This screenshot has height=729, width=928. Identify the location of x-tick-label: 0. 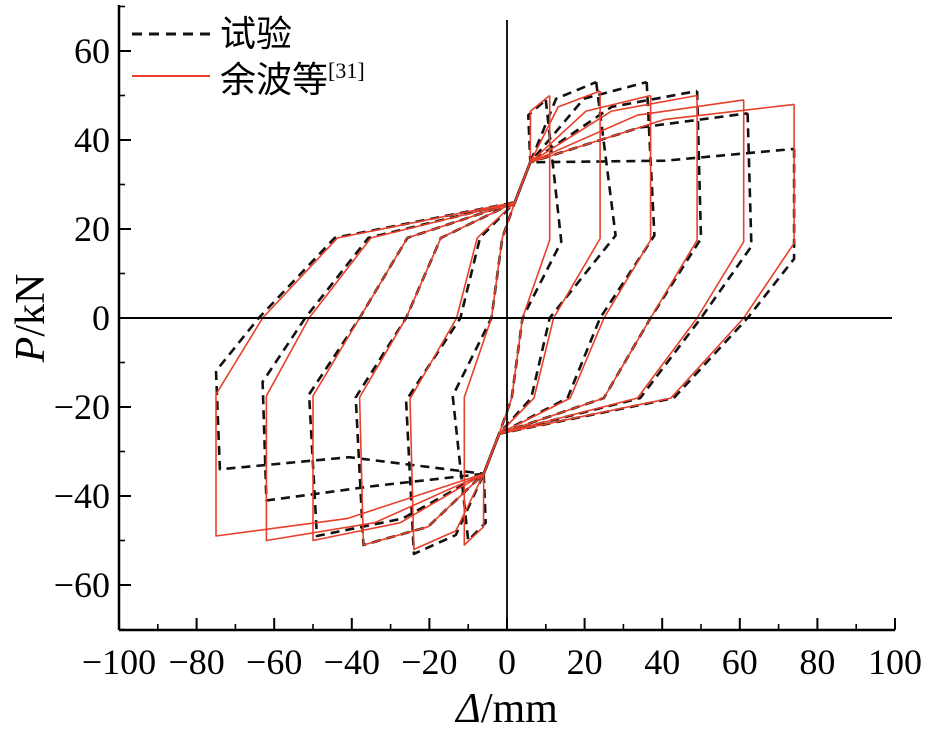
(507, 662).